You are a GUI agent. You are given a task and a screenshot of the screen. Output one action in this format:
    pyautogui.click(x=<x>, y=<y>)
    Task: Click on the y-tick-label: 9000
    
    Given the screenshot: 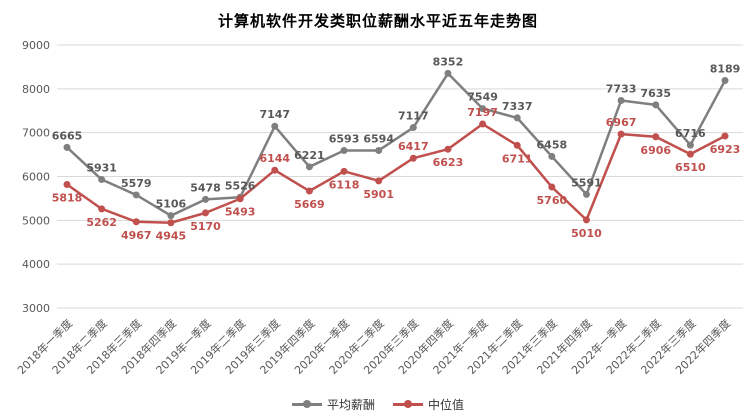 What is the action you would take?
    pyautogui.click(x=36, y=45)
    